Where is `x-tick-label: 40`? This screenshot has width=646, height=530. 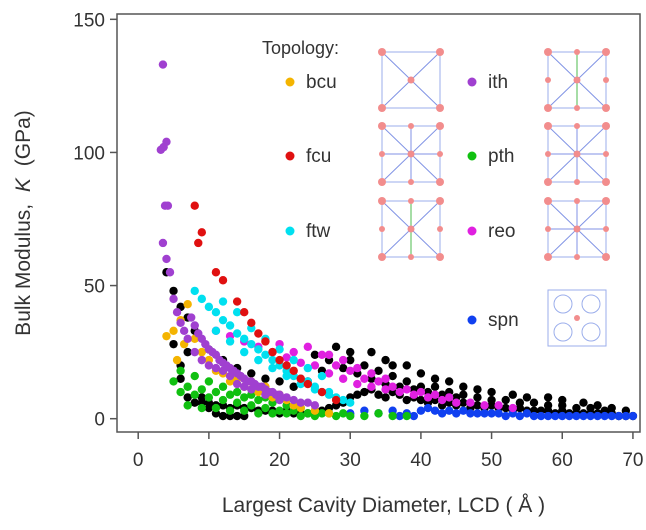
x-tick-label: 40 is located at coordinates (420, 460).